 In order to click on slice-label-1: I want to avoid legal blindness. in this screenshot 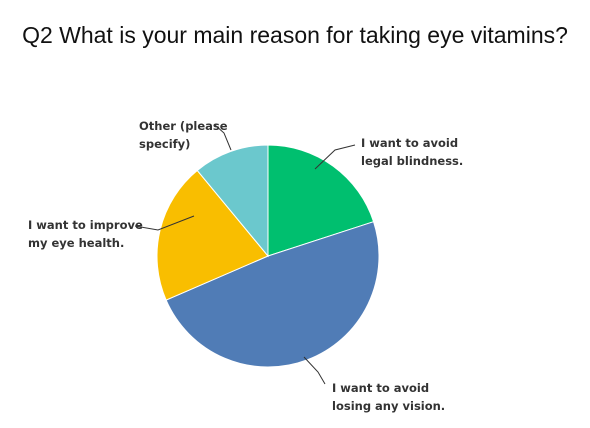, I will do `click(412, 152)`.